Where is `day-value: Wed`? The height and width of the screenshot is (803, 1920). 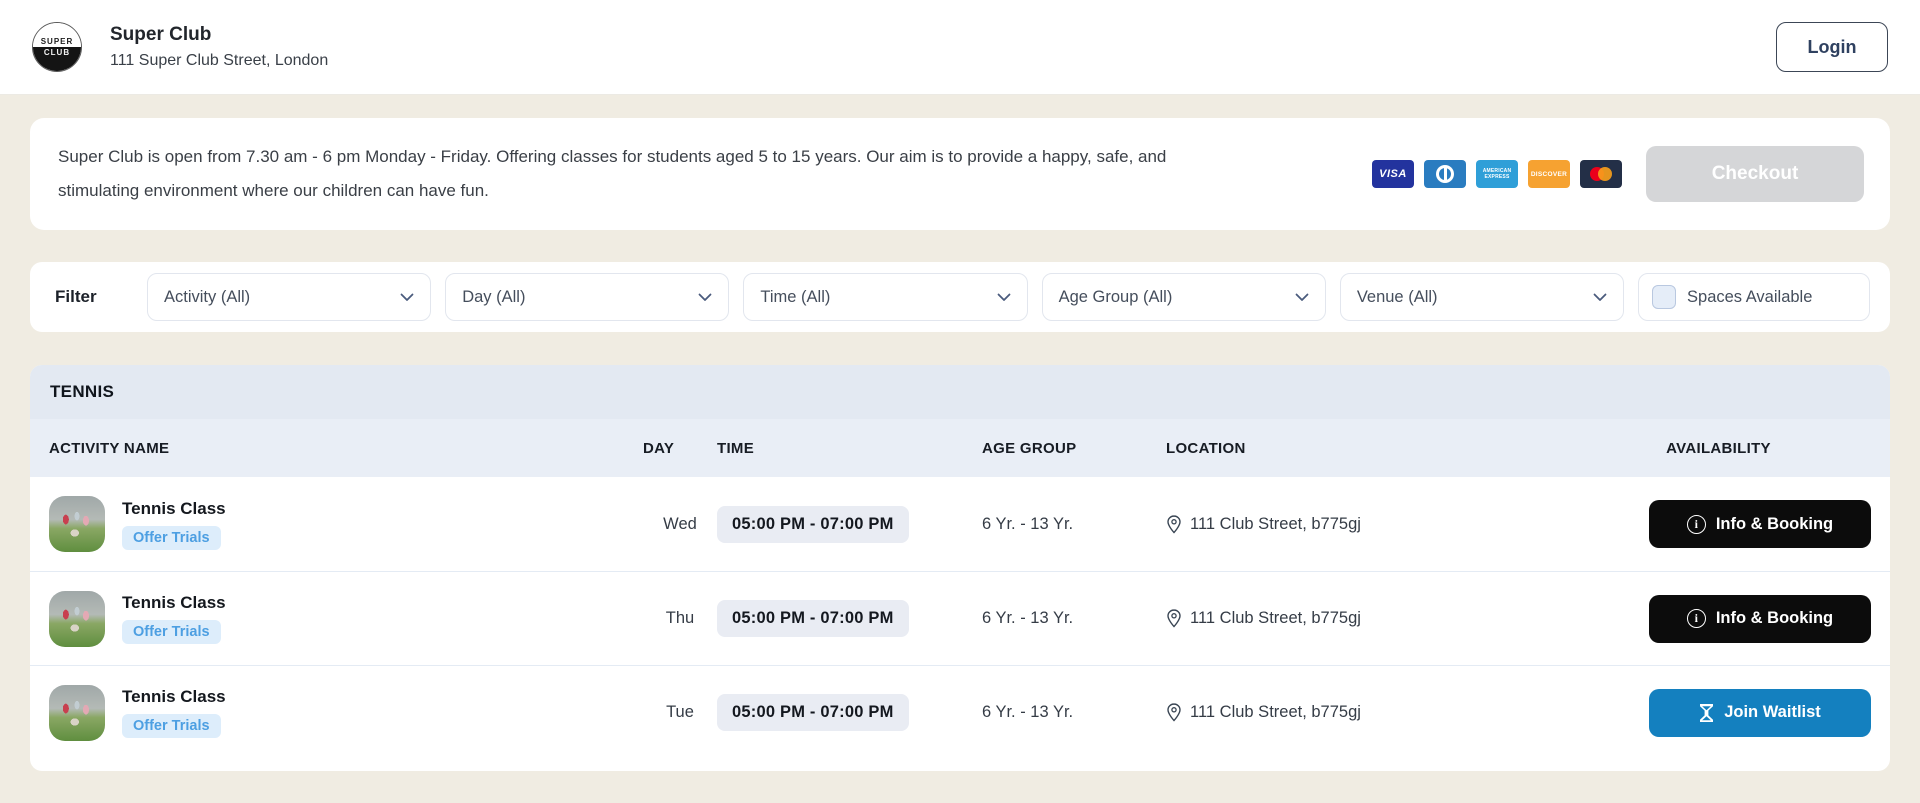
day-value: Wed is located at coordinates (680, 523).